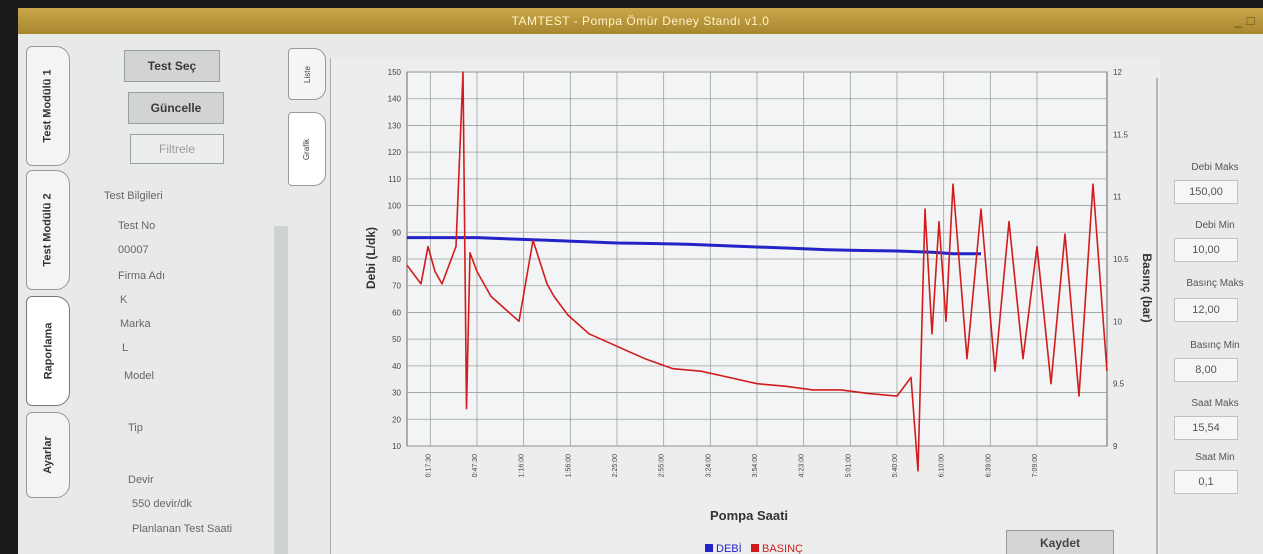 The height and width of the screenshot is (554, 1263). I want to click on y-tick-label: 80, so click(396, 259).